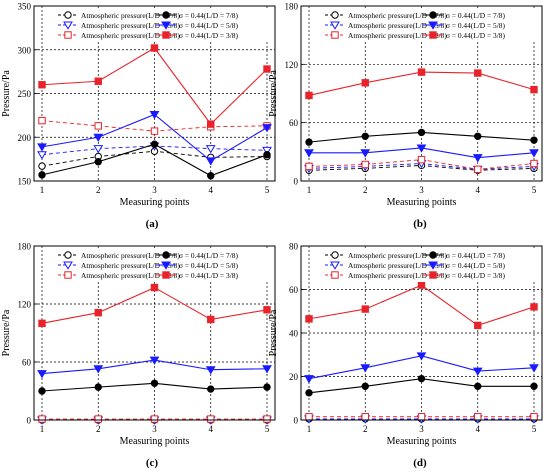  What do you see at coordinates (420, 463) in the screenshot?
I see `panel-caption: (d)` at bounding box center [420, 463].